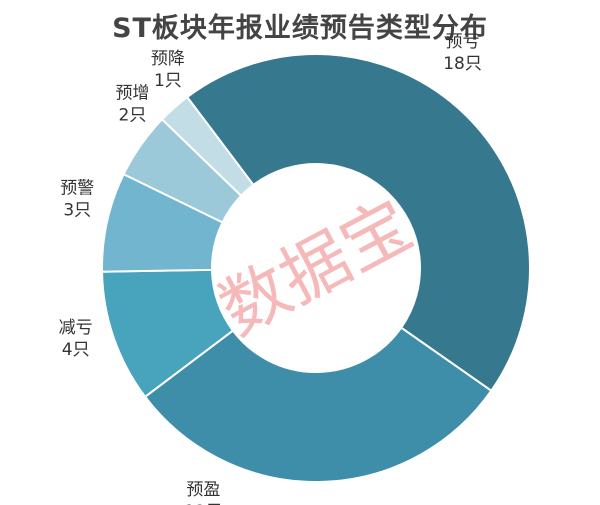 This screenshot has width=600, height=505. Describe the element at coordinates (76, 328) in the screenshot. I see `slice-category-label: 减亏` at that location.